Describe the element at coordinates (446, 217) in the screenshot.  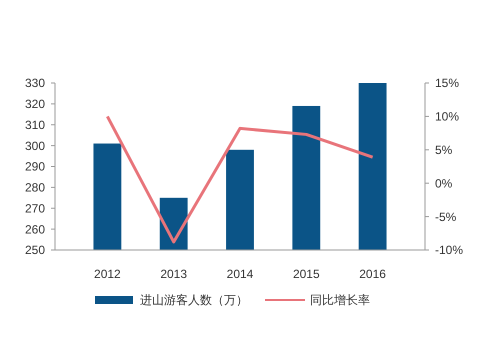
I see `y2-tick-label: -5%` at that location.